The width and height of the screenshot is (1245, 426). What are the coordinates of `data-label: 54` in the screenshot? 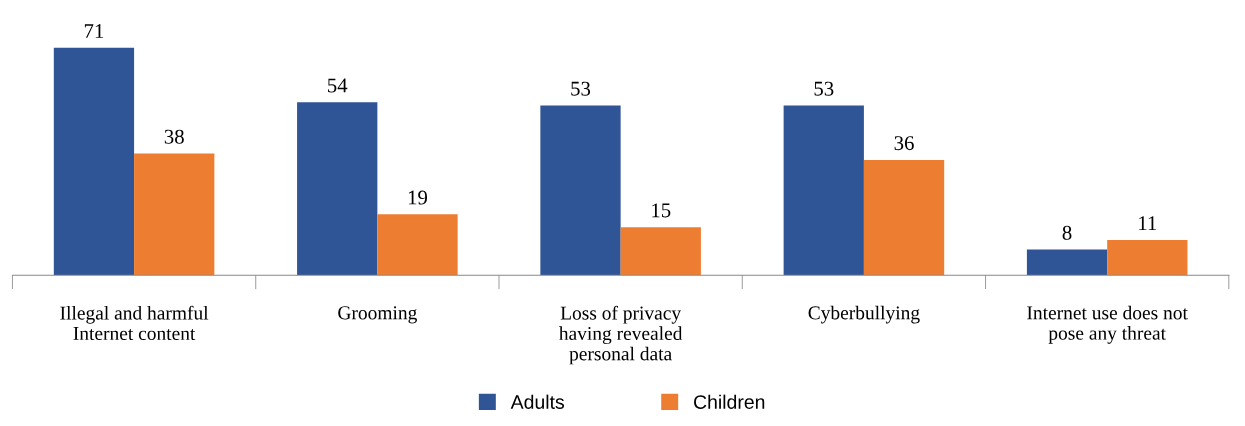 It's located at (338, 85).